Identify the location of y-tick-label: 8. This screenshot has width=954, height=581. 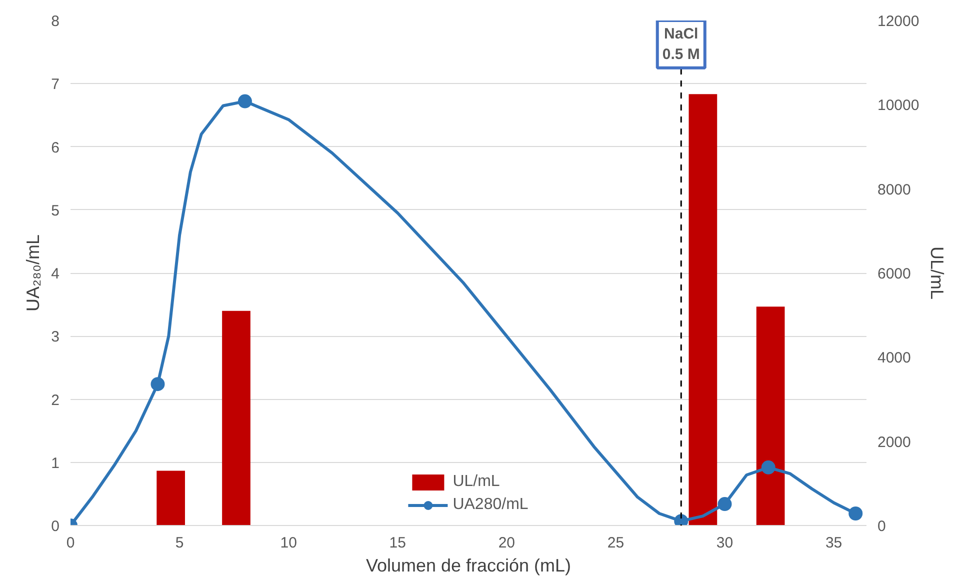
(55, 21).